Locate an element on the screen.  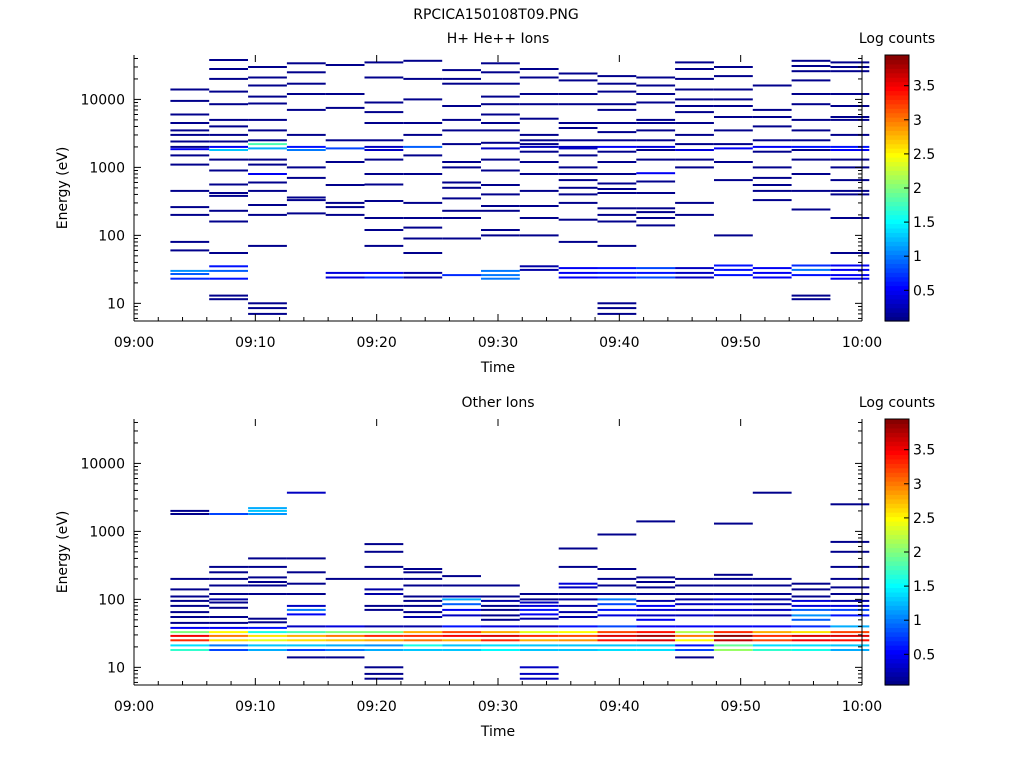
y-tick-label: 10000 is located at coordinates (102, 100).